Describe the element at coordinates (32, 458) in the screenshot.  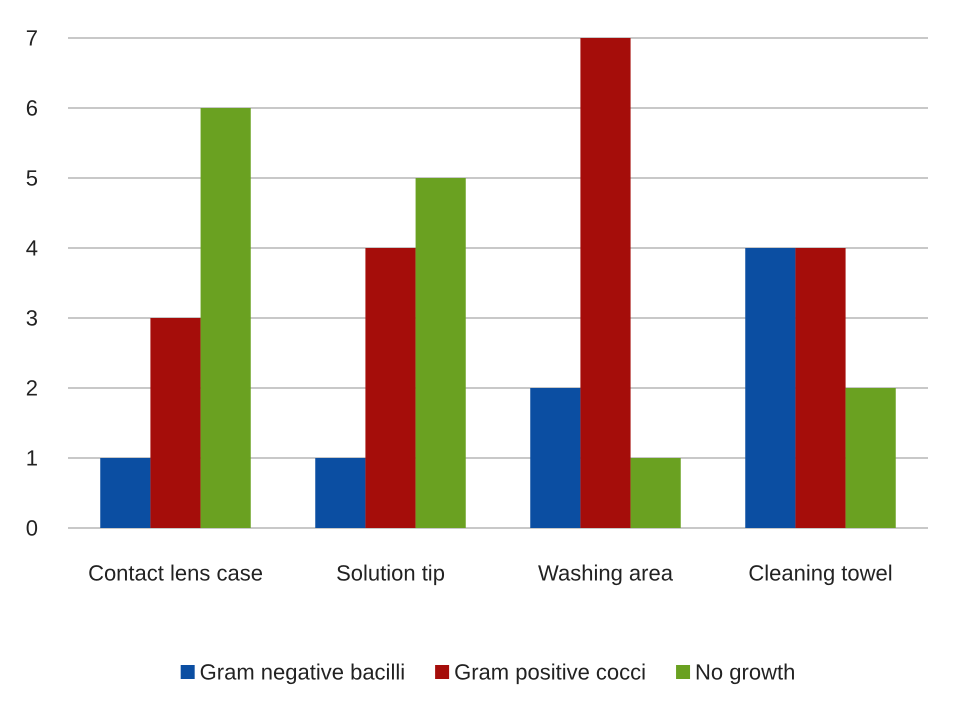
I see `y-tick-label: 1` at that location.